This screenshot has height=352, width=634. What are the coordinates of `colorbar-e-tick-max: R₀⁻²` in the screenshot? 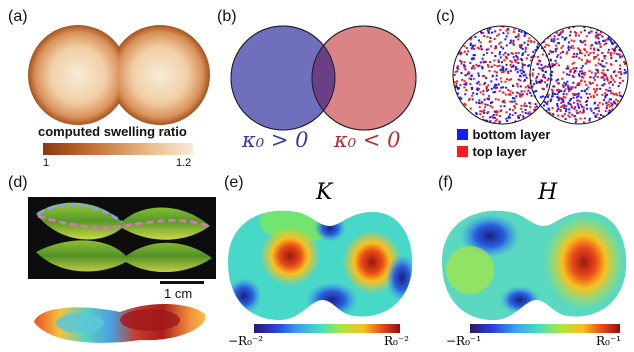 It's located at (396, 341).